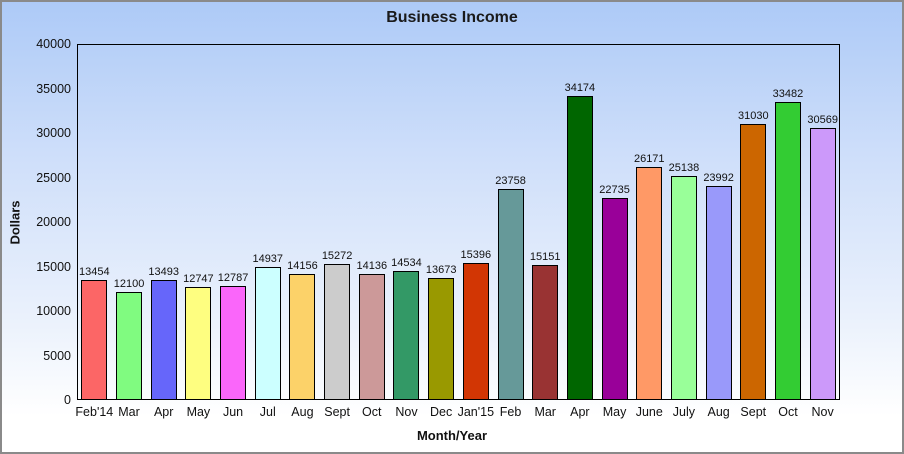 The image size is (904, 454). I want to click on y-tick-label: 35000, so click(53, 88).